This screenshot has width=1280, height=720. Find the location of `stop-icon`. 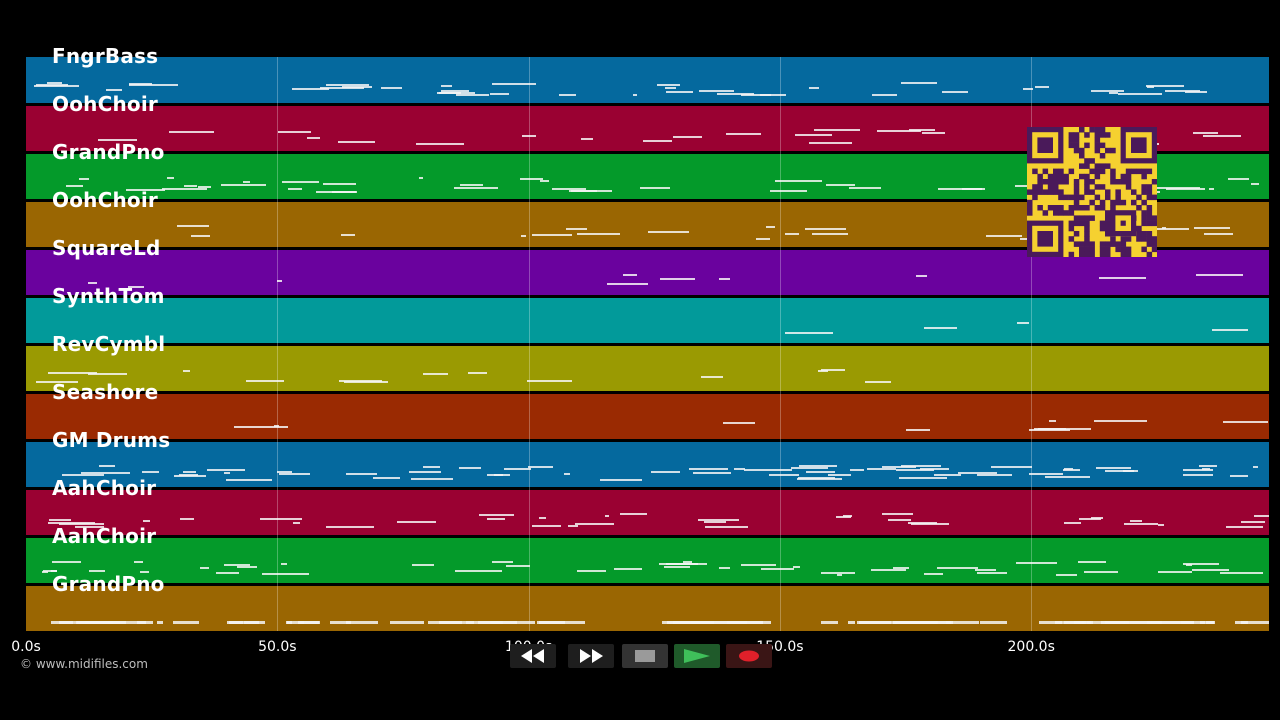

stop-icon is located at coordinates (645, 656).